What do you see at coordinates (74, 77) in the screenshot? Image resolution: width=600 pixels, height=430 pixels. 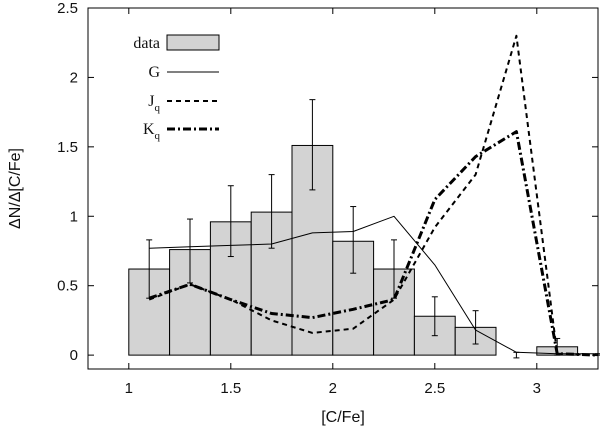 I see `y-tick-label: 2` at bounding box center [74, 77].